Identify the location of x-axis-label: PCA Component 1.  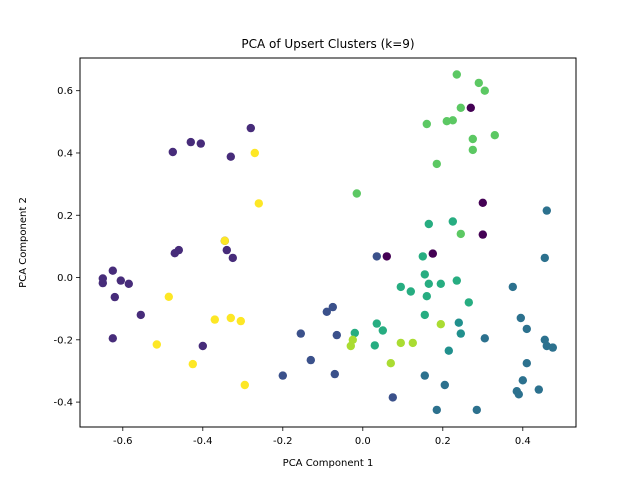
(328, 463).